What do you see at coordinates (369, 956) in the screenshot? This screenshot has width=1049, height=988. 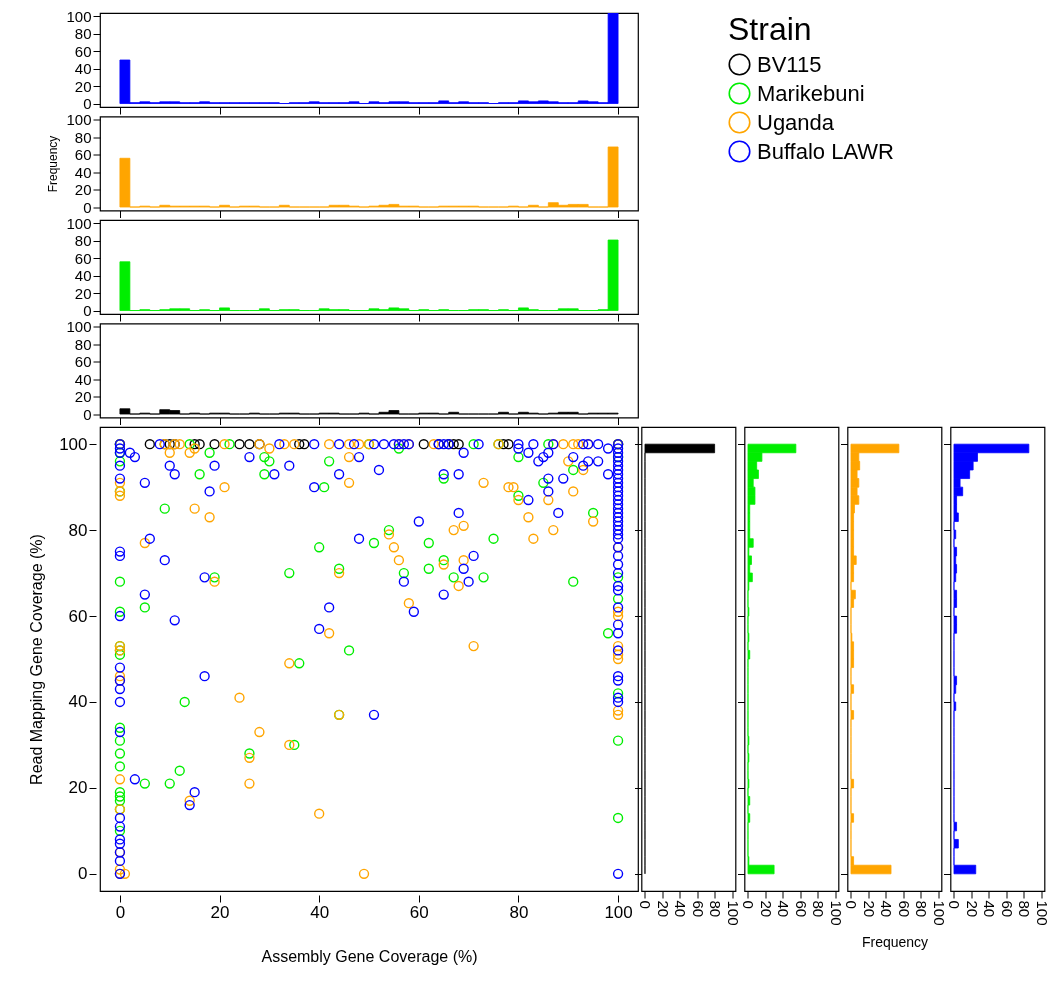 I see `x-axis-title: Assembly Gene Coverage (%)` at bounding box center [369, 956].